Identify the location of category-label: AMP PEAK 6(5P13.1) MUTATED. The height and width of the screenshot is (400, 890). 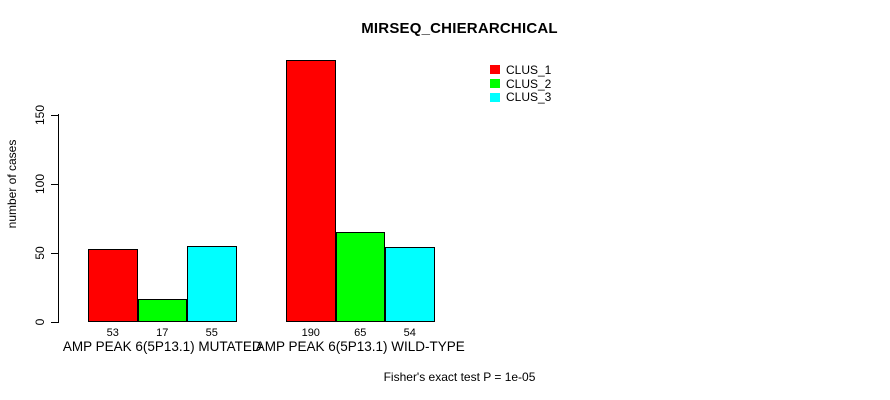
(162, 346).